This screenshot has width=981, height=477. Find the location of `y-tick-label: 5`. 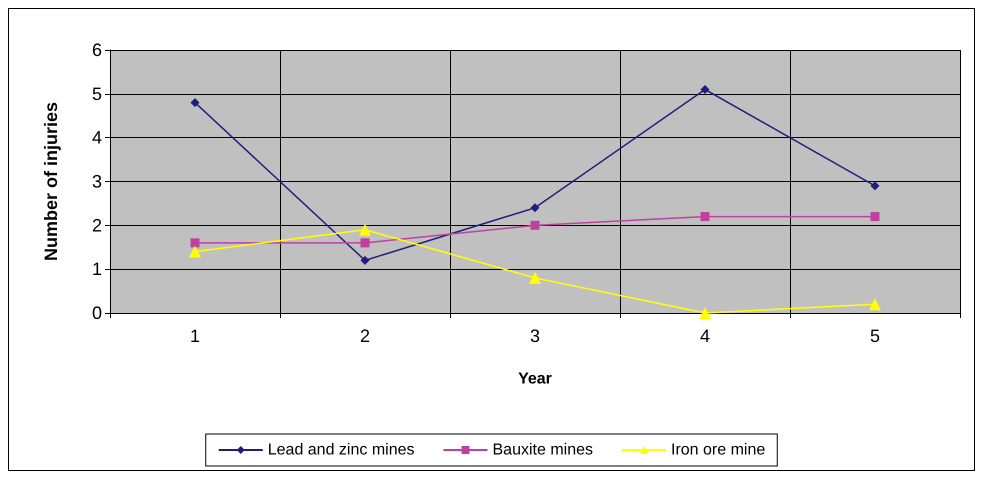

y-tick-label: 5 is located at coordinates (97, 94).